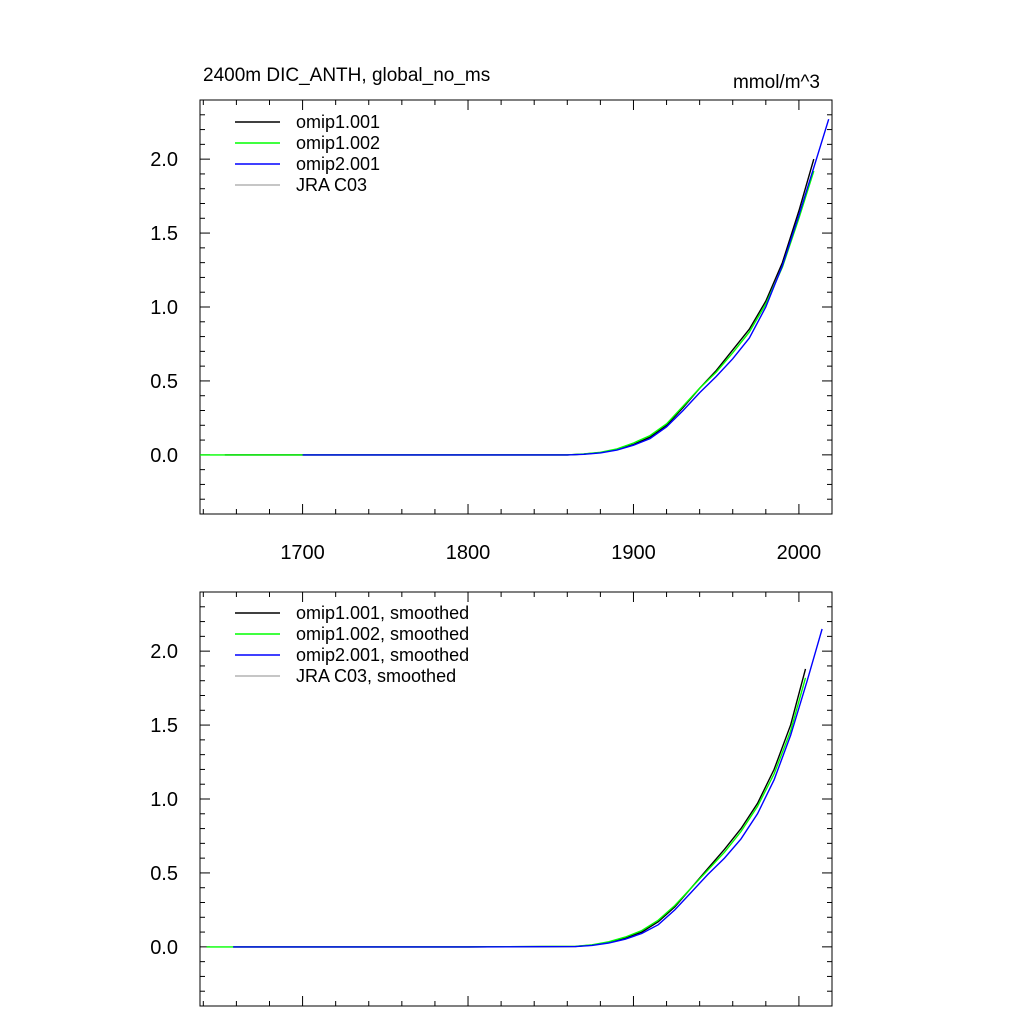  What do you see at coordinates (302, 553) in the screenshot?
I see `x-tick-label: 1700` at bounding box center [302, 553].